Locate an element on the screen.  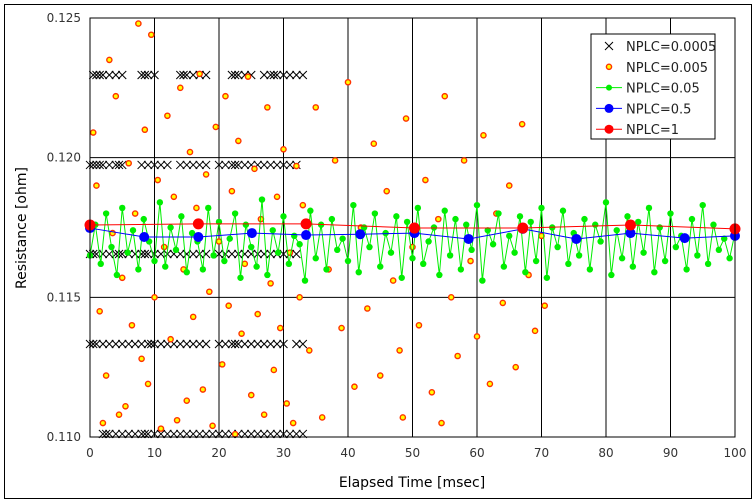
y-tick-label: 0.115 is located at coordinates (64, 297).